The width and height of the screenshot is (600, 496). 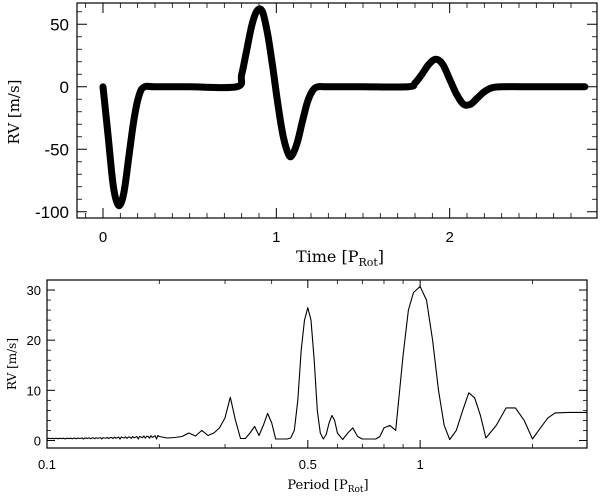 I want to click on top-x-axis-title-open-bracket: [P, so click(x=347, y=256).